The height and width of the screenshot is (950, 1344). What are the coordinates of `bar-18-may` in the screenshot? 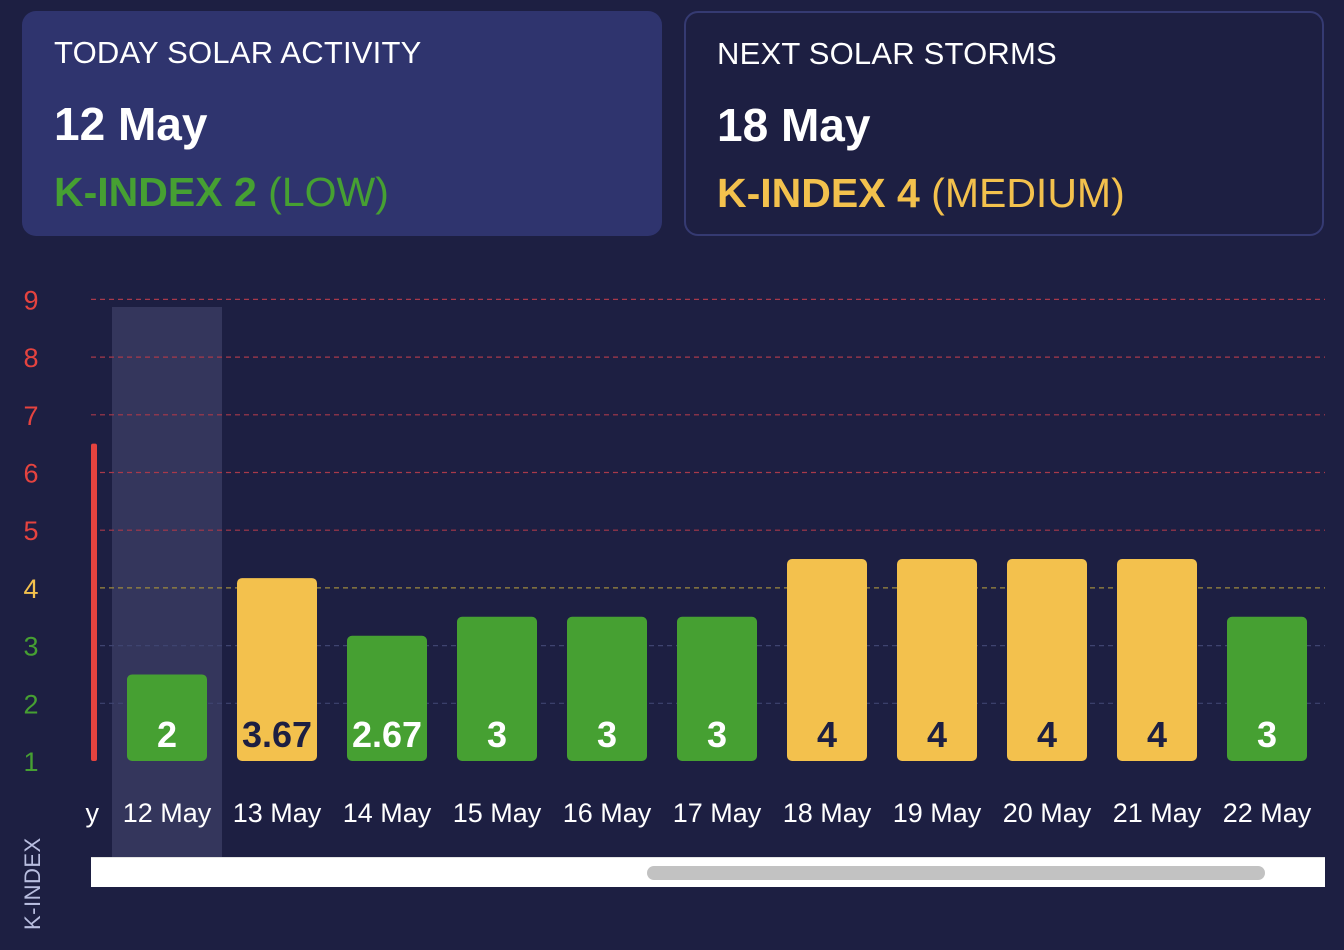 It's located at (827, 660).